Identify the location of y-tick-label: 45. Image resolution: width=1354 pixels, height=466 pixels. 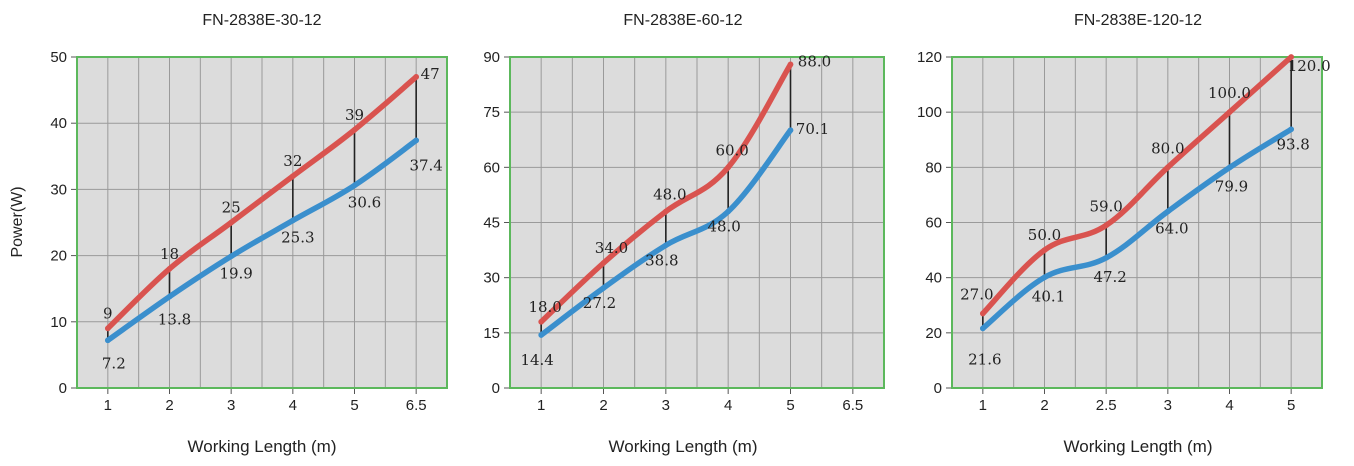
(491, 223).